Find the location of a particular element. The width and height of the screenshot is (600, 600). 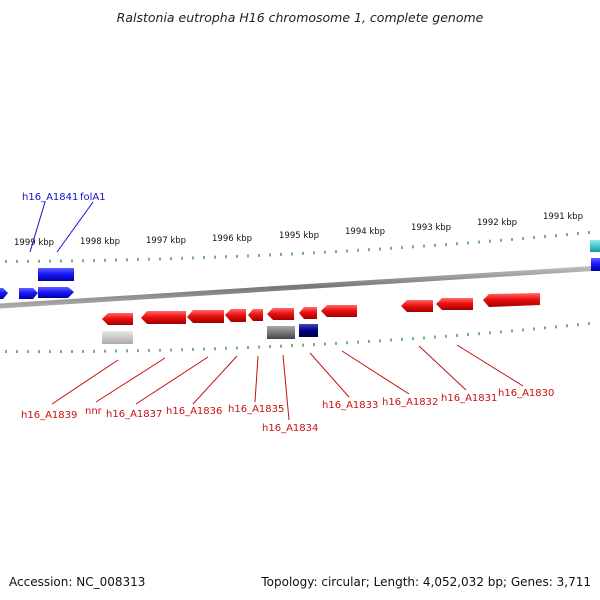

forward-genes is located at coordinates (300, 269).